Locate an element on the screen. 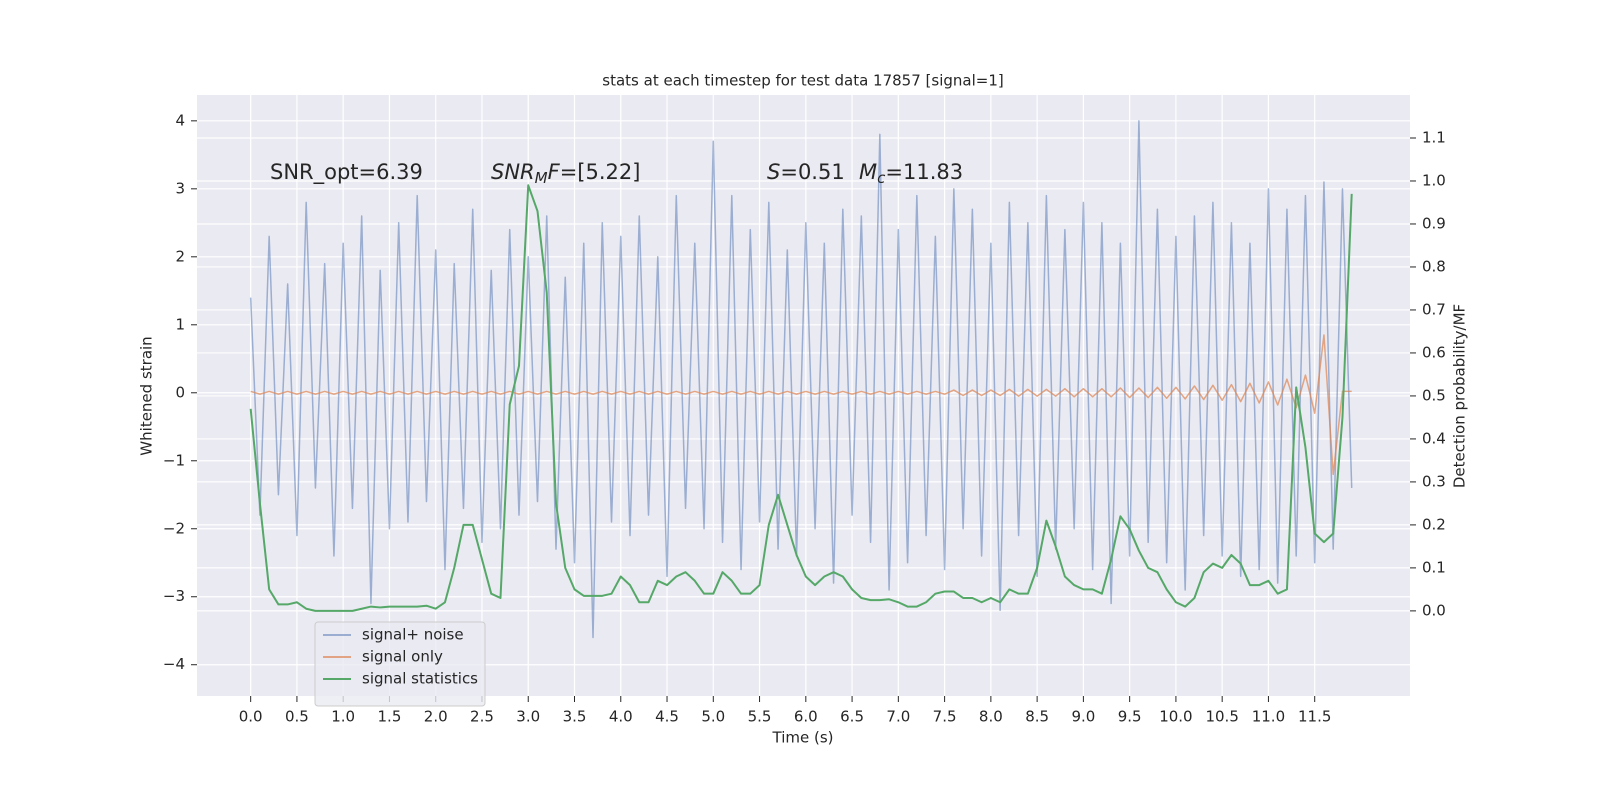 The height and width of the screenshot is (800, 1600). x-tick-label: 4.0 is located at coordinates (621, 717).